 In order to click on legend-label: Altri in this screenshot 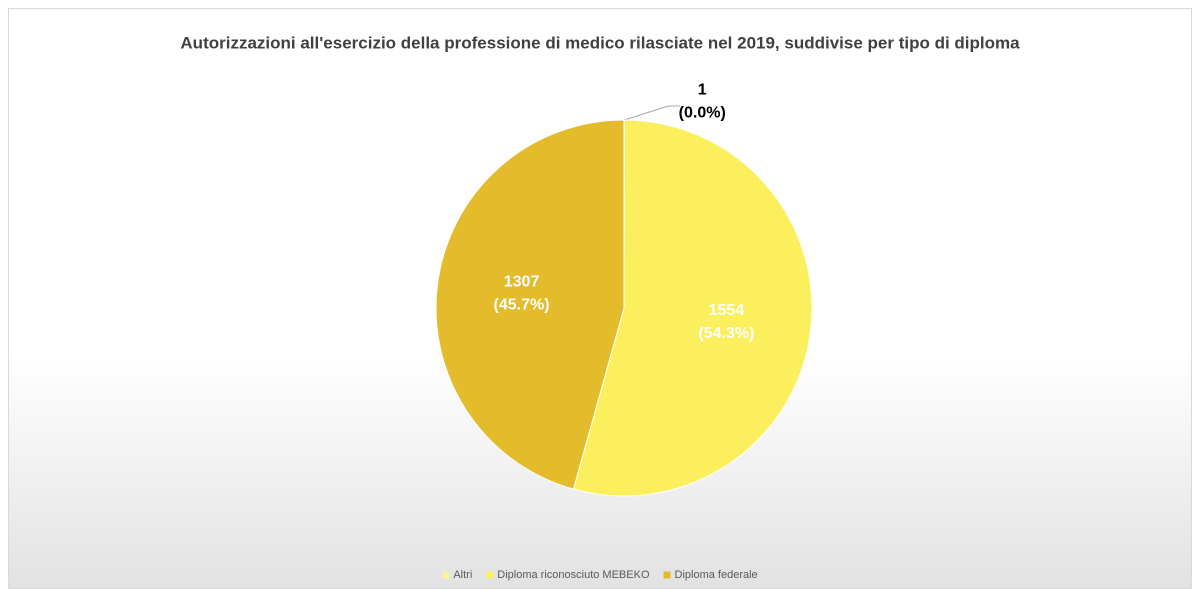, I will do `click(462, 575)`.